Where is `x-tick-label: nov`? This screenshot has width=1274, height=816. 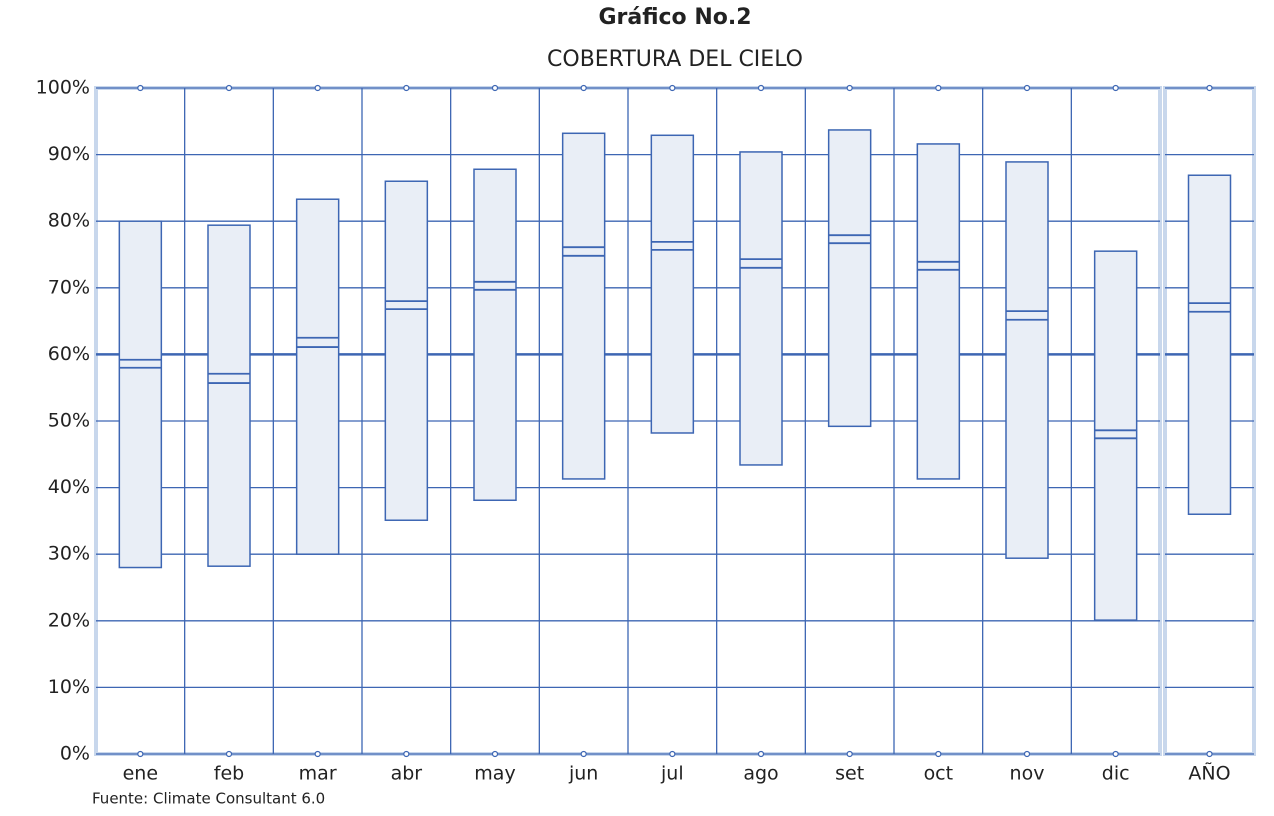
x-tick-label: nov is located at coordinates (1027, 774).